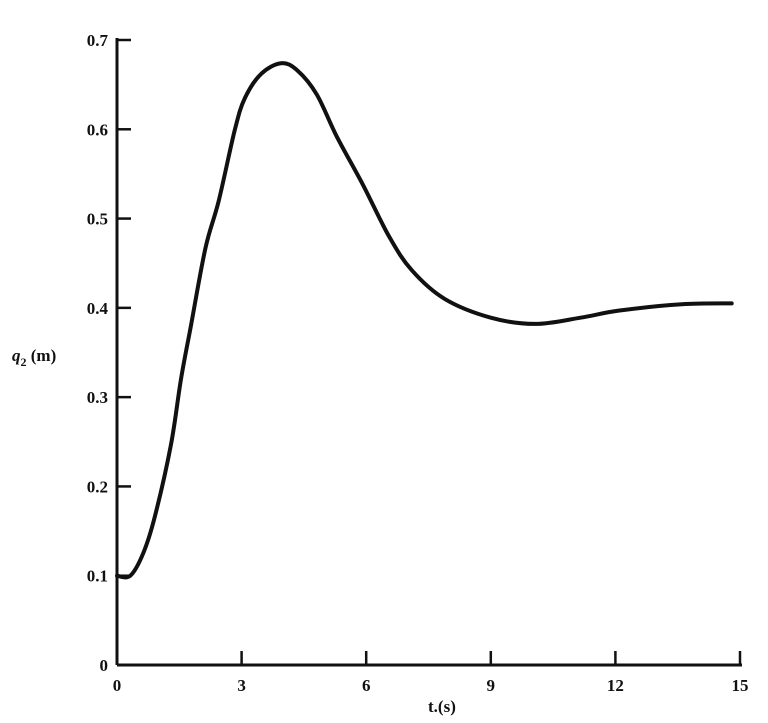  I want to click on y-tick-label: 0.1, so click(97, 576).